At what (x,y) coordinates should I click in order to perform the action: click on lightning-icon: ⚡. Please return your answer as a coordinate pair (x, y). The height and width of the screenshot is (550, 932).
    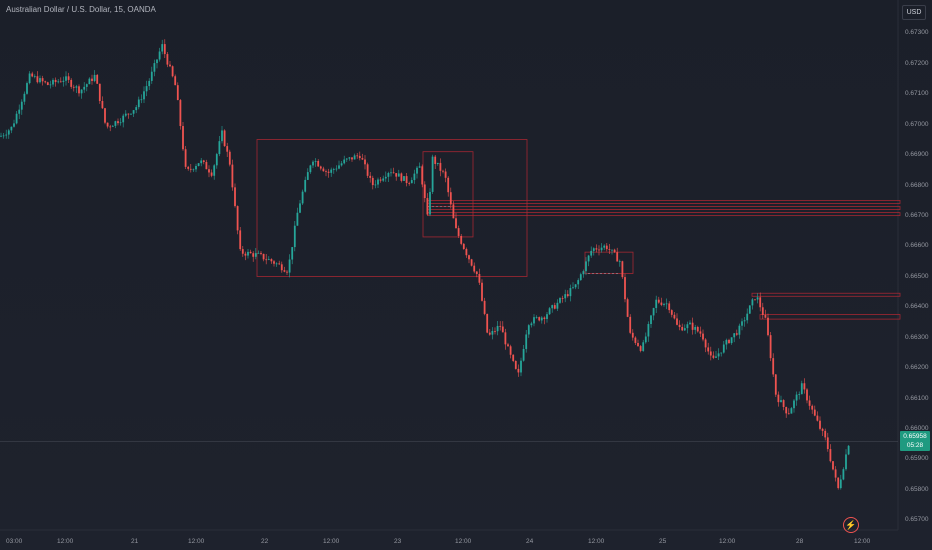
    Looking at the image, I should click on (851, 525).